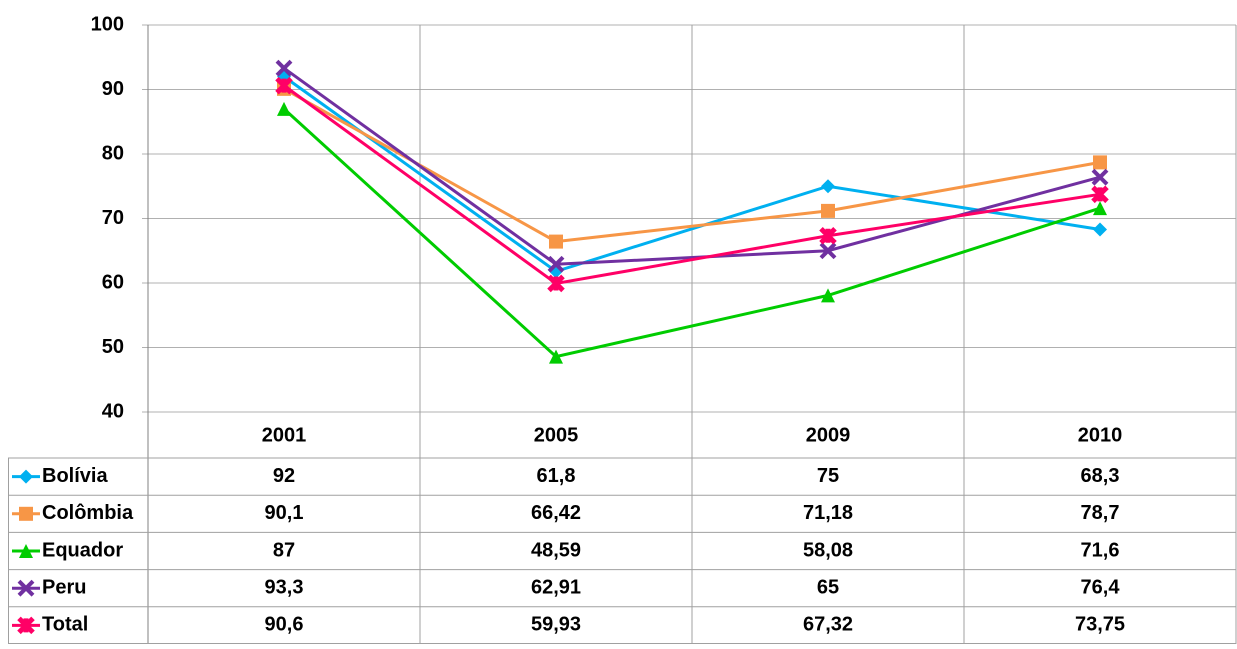  Describe the element at coordinates (284, 435) in the screenshot. I see `x-tick-label: 2001` at that location.